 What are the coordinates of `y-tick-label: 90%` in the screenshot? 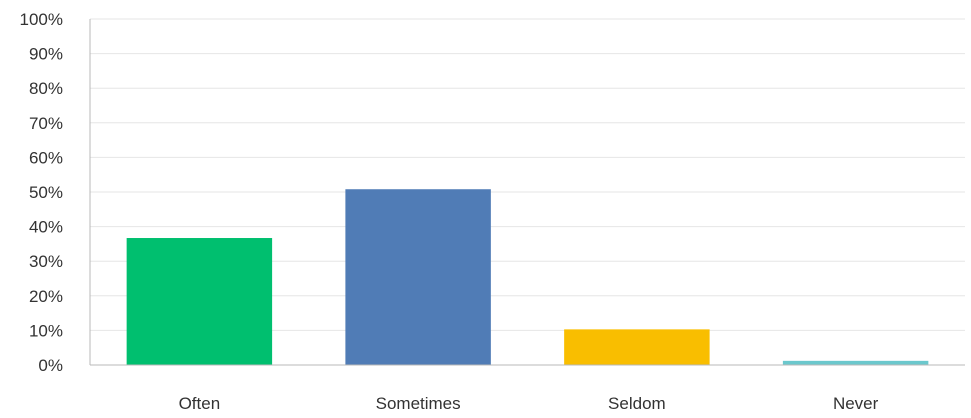 It's located at (46, 54).